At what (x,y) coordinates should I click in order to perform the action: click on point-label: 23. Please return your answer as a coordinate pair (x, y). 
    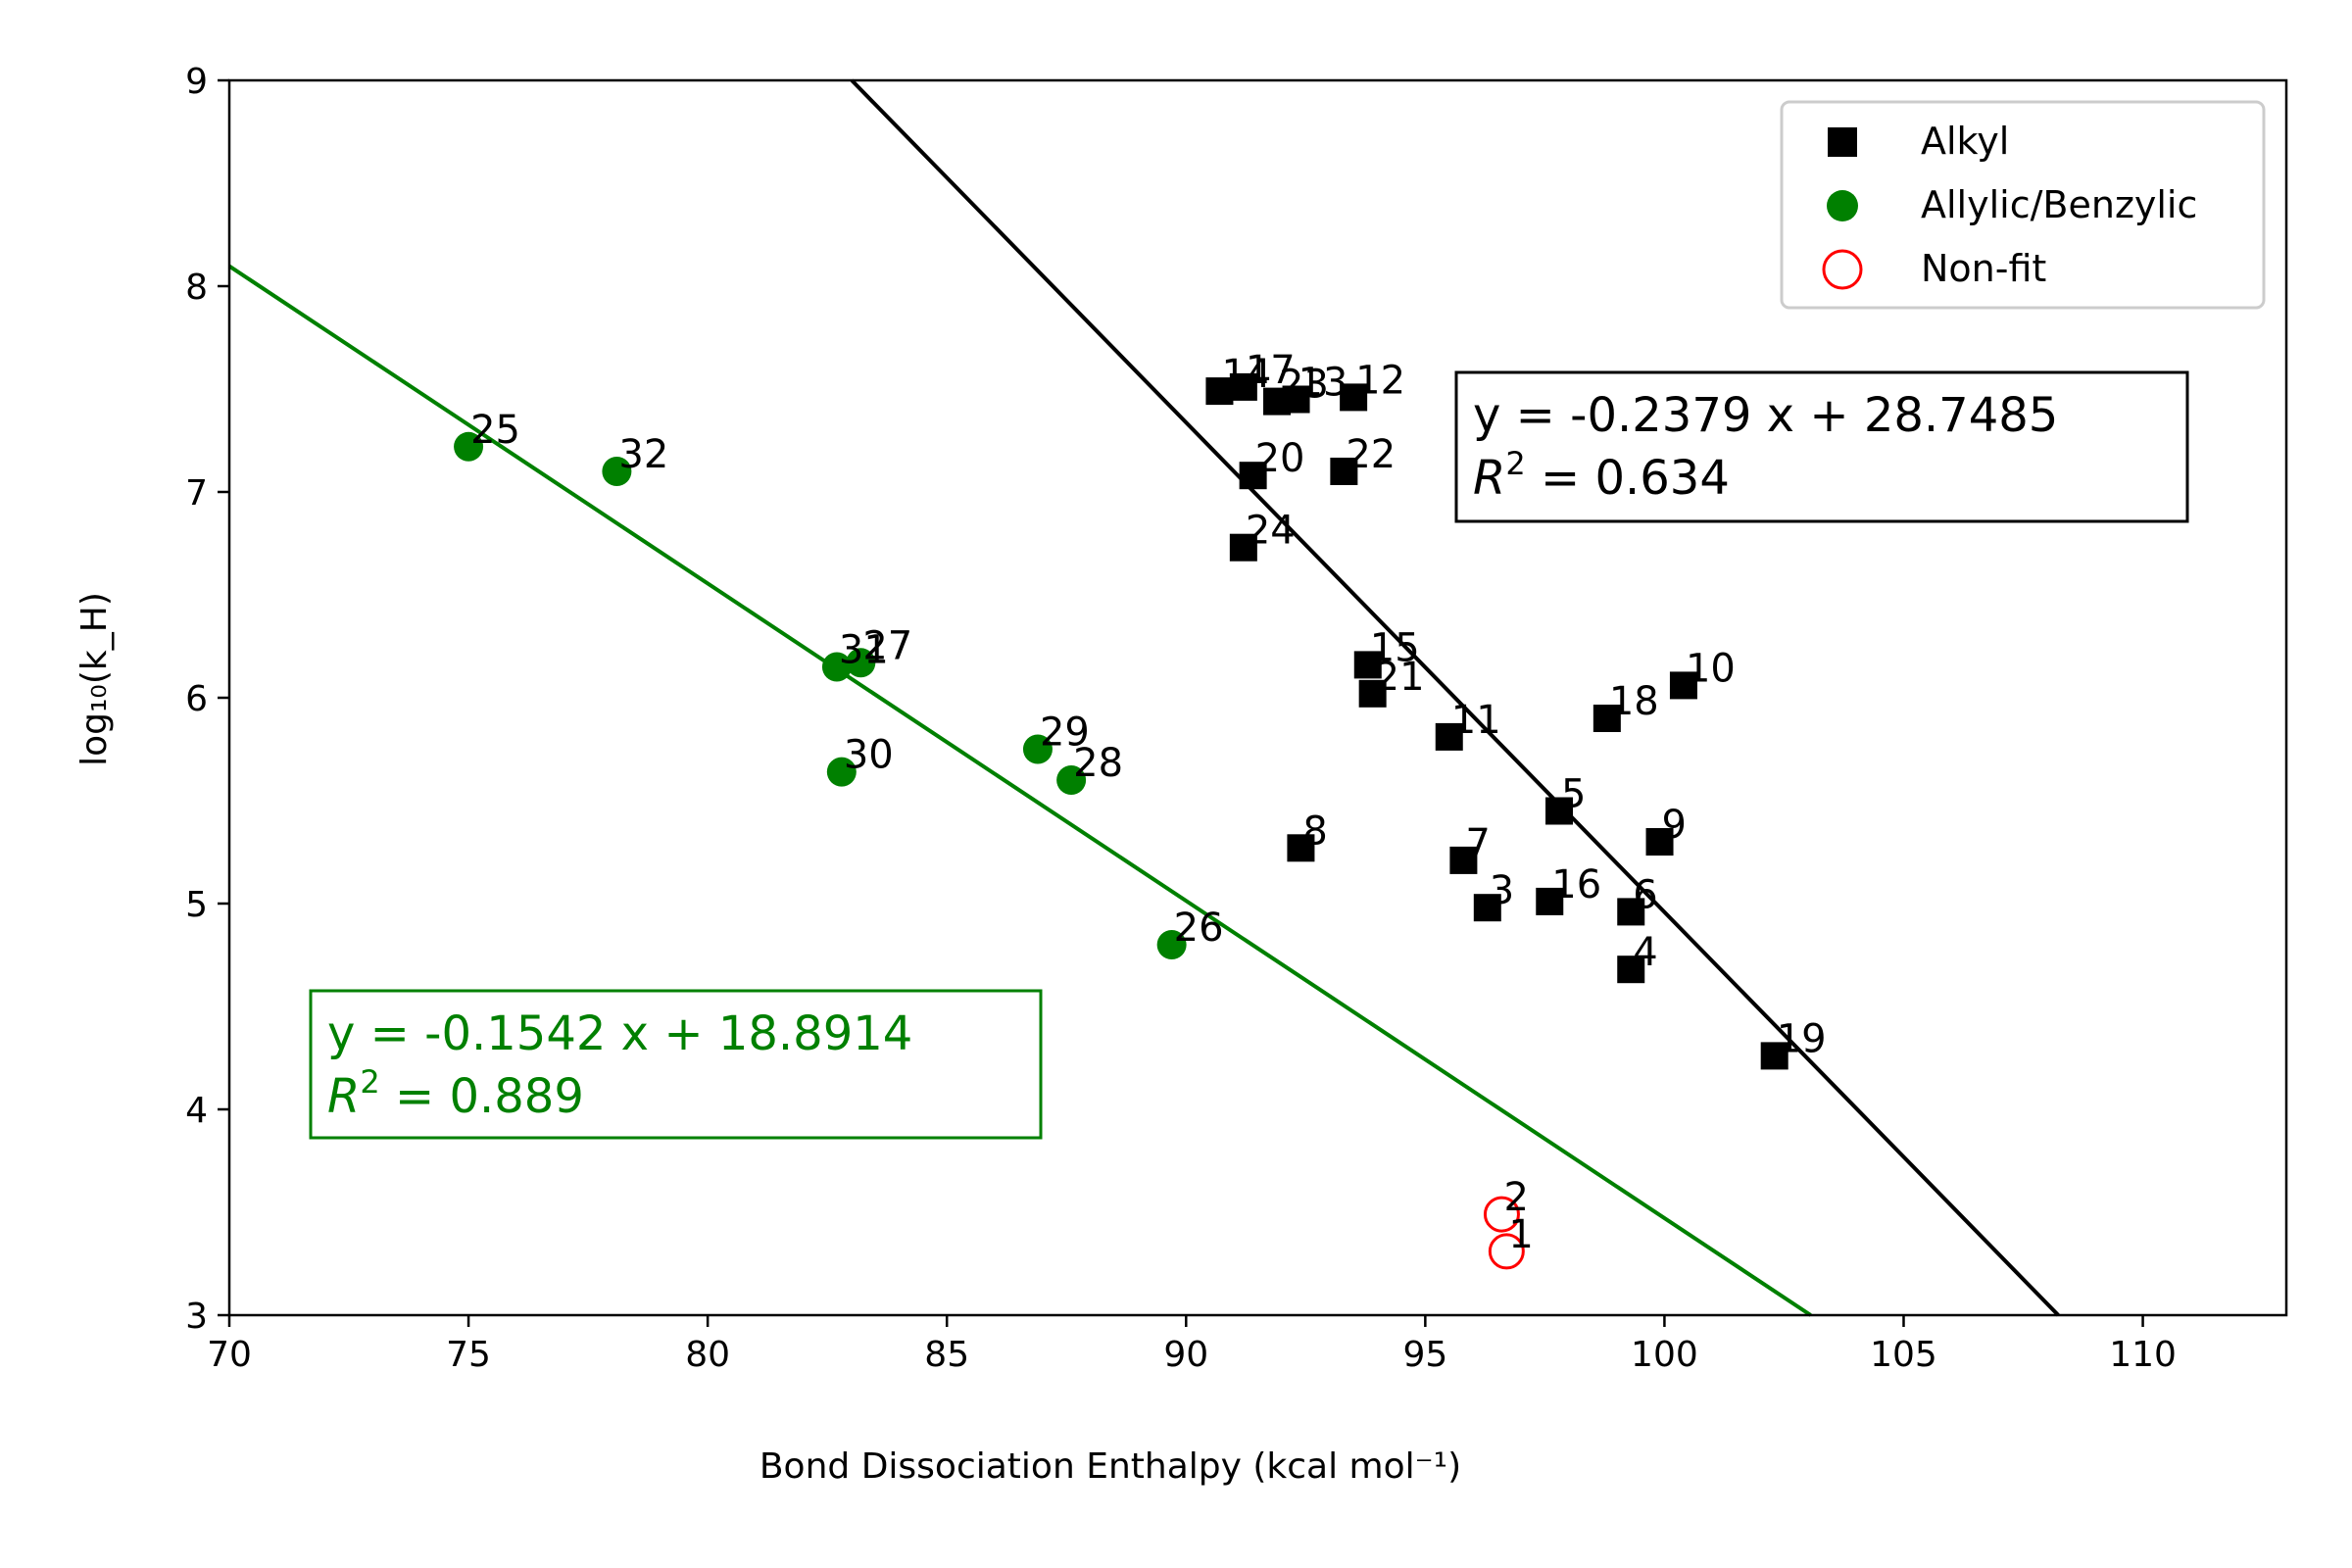
    Looking at the image, I should click on (1304, 385).